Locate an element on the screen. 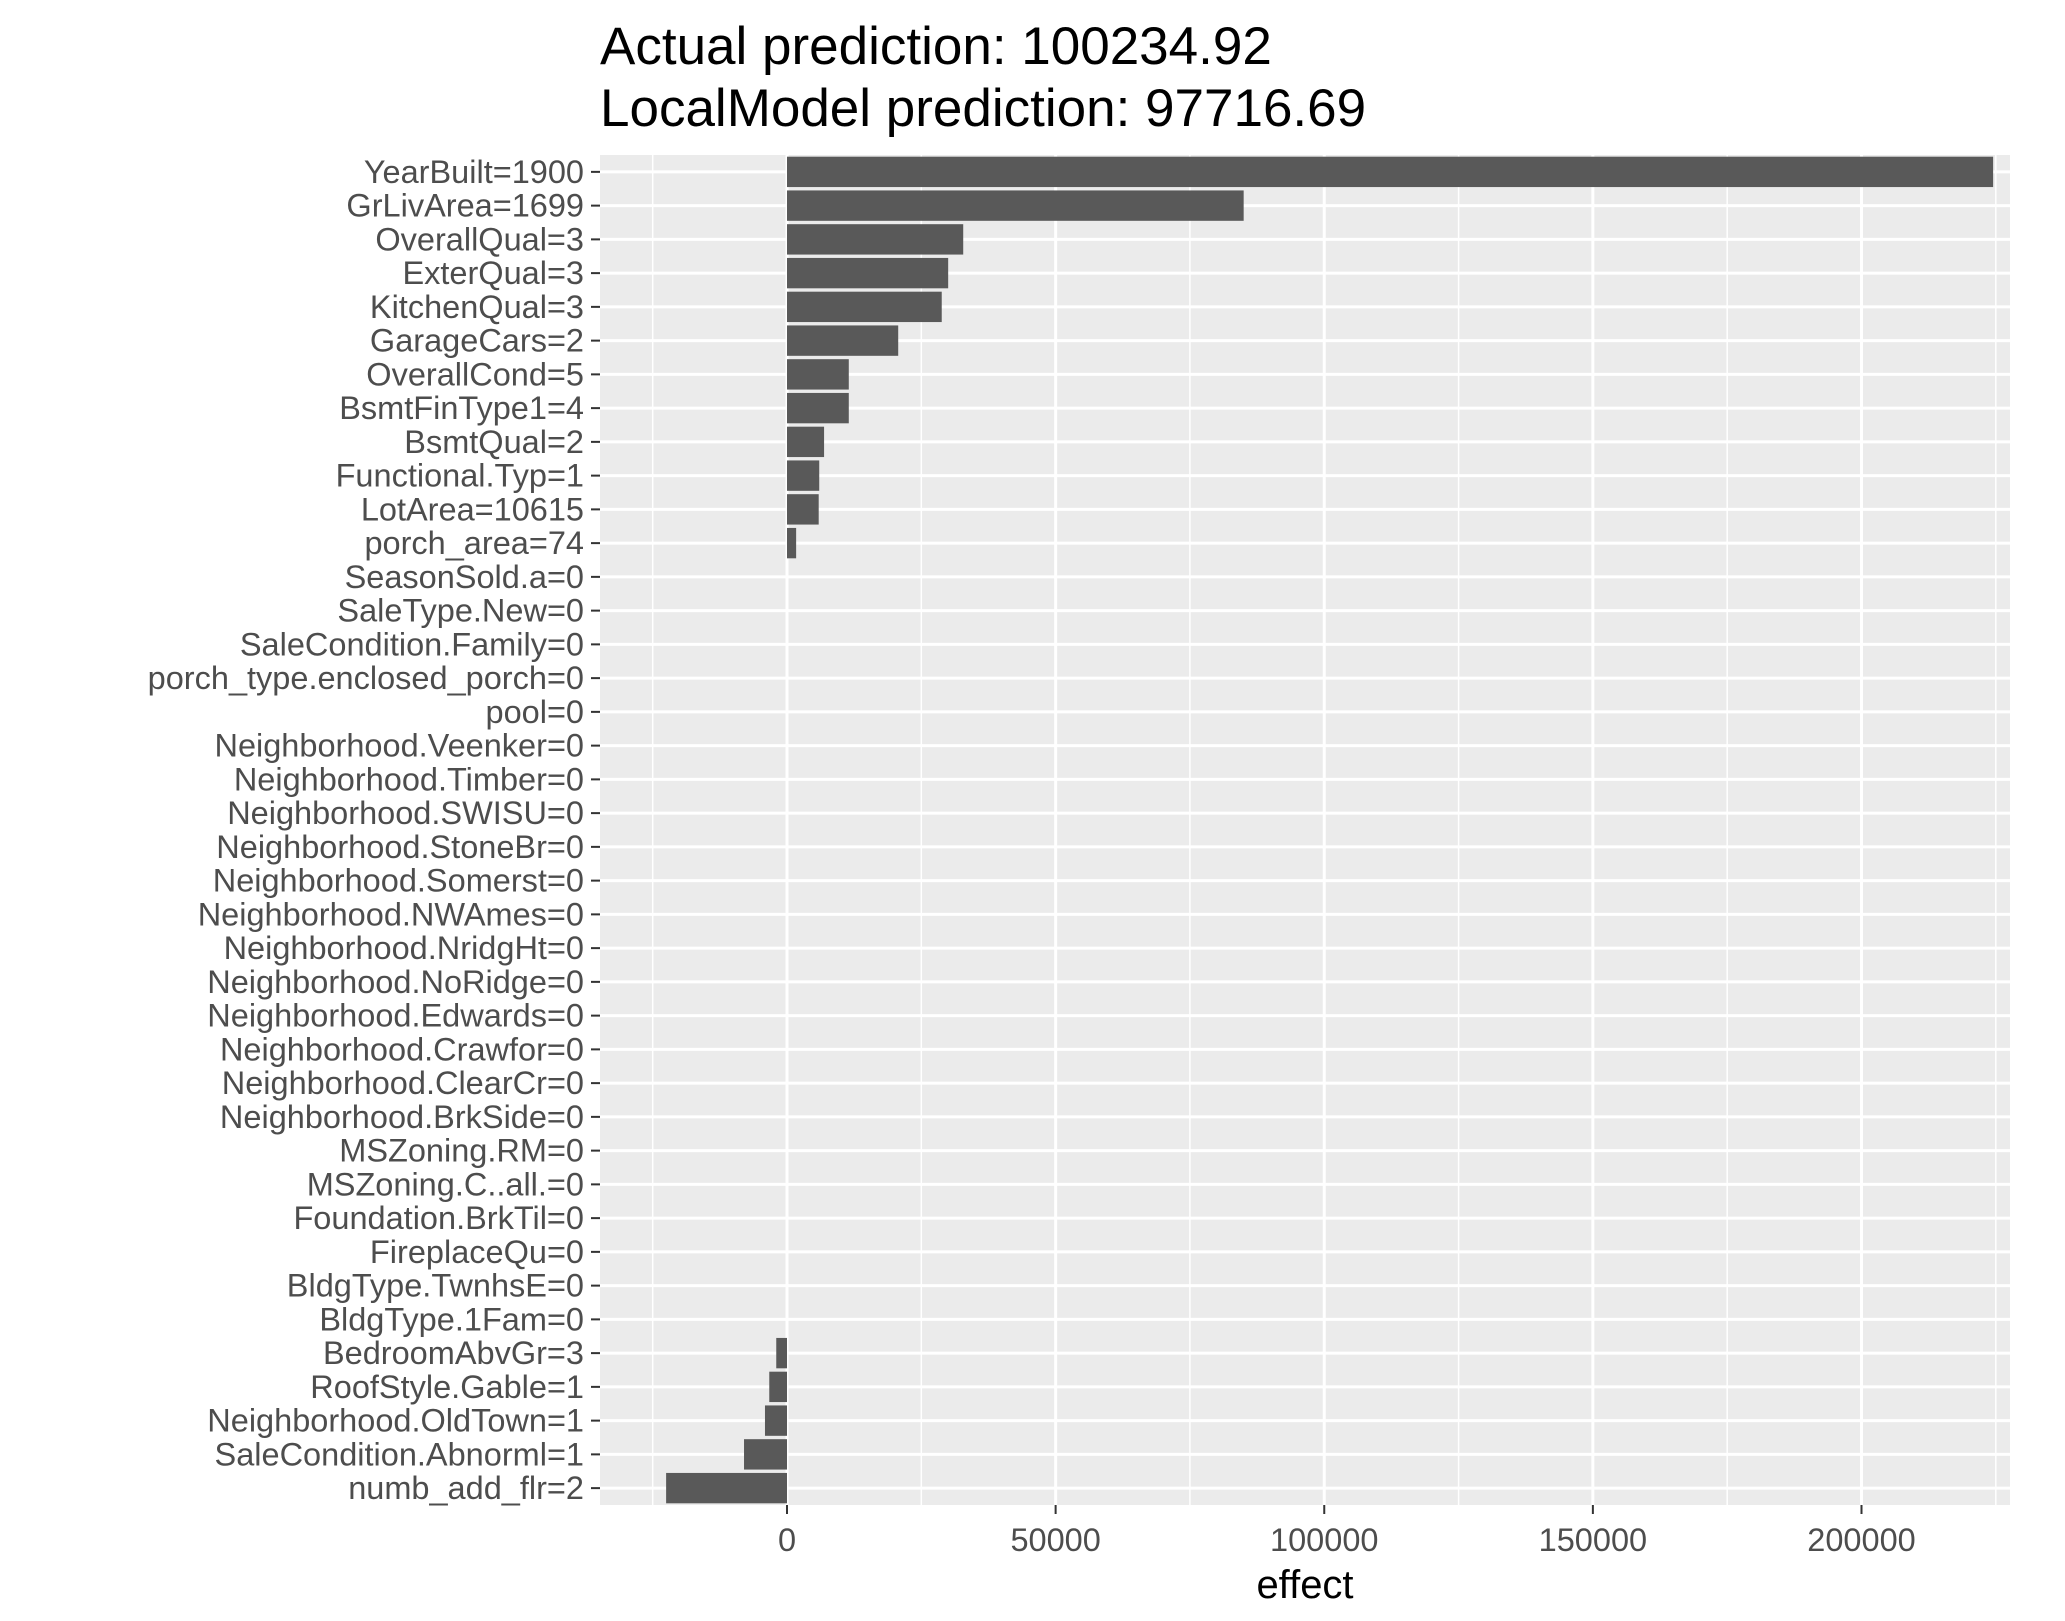 The width and height of the screenshot is (2065, 1621). x-tick-label: 0 is located at coordinates (787, 1540).